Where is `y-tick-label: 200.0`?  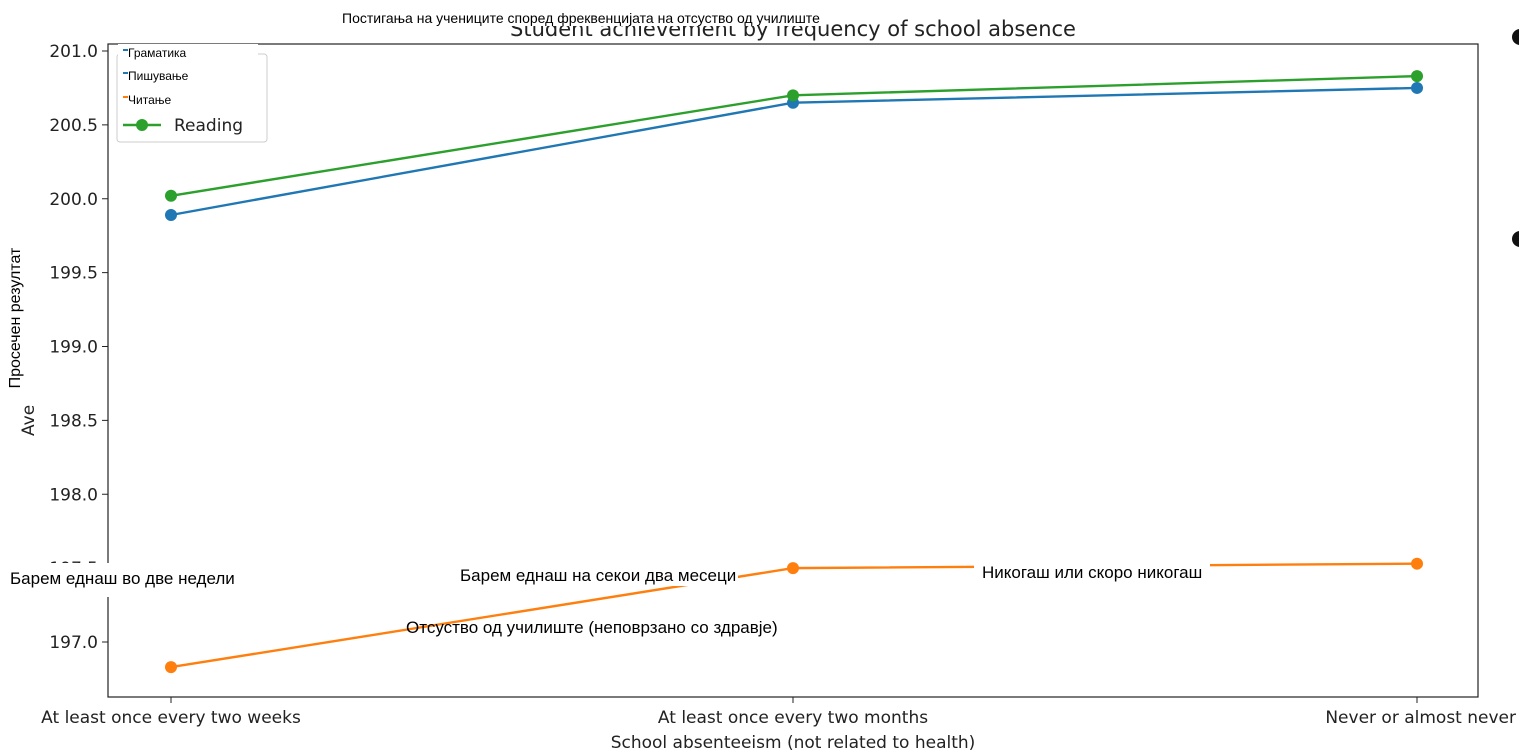 y-tick-label: 200.0 is located at coordinates (73, 200).